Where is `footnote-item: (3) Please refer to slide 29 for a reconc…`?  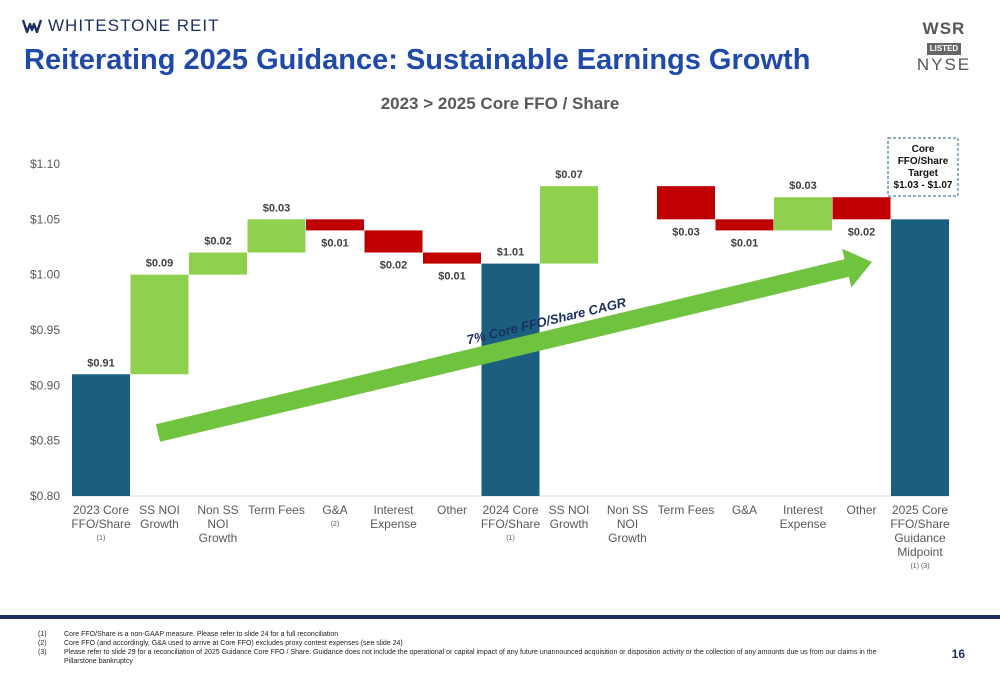
footnote-item: (3) Please refer to slide 29 for a reconc… is located at coordinates (468, 657).